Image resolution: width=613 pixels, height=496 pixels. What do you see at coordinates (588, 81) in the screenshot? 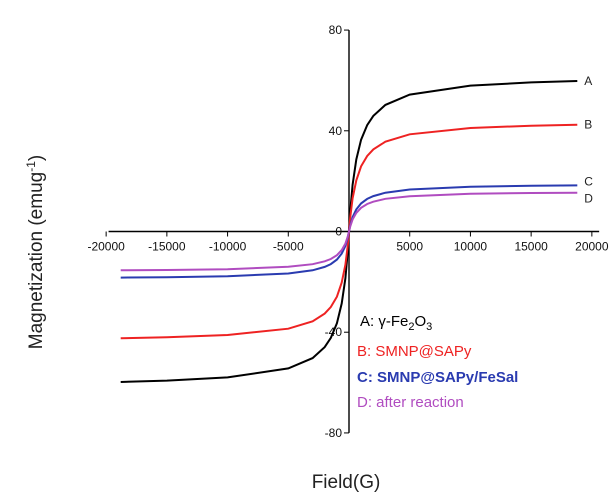
I see `series-label-a: A` at bounding box center [588, 81].